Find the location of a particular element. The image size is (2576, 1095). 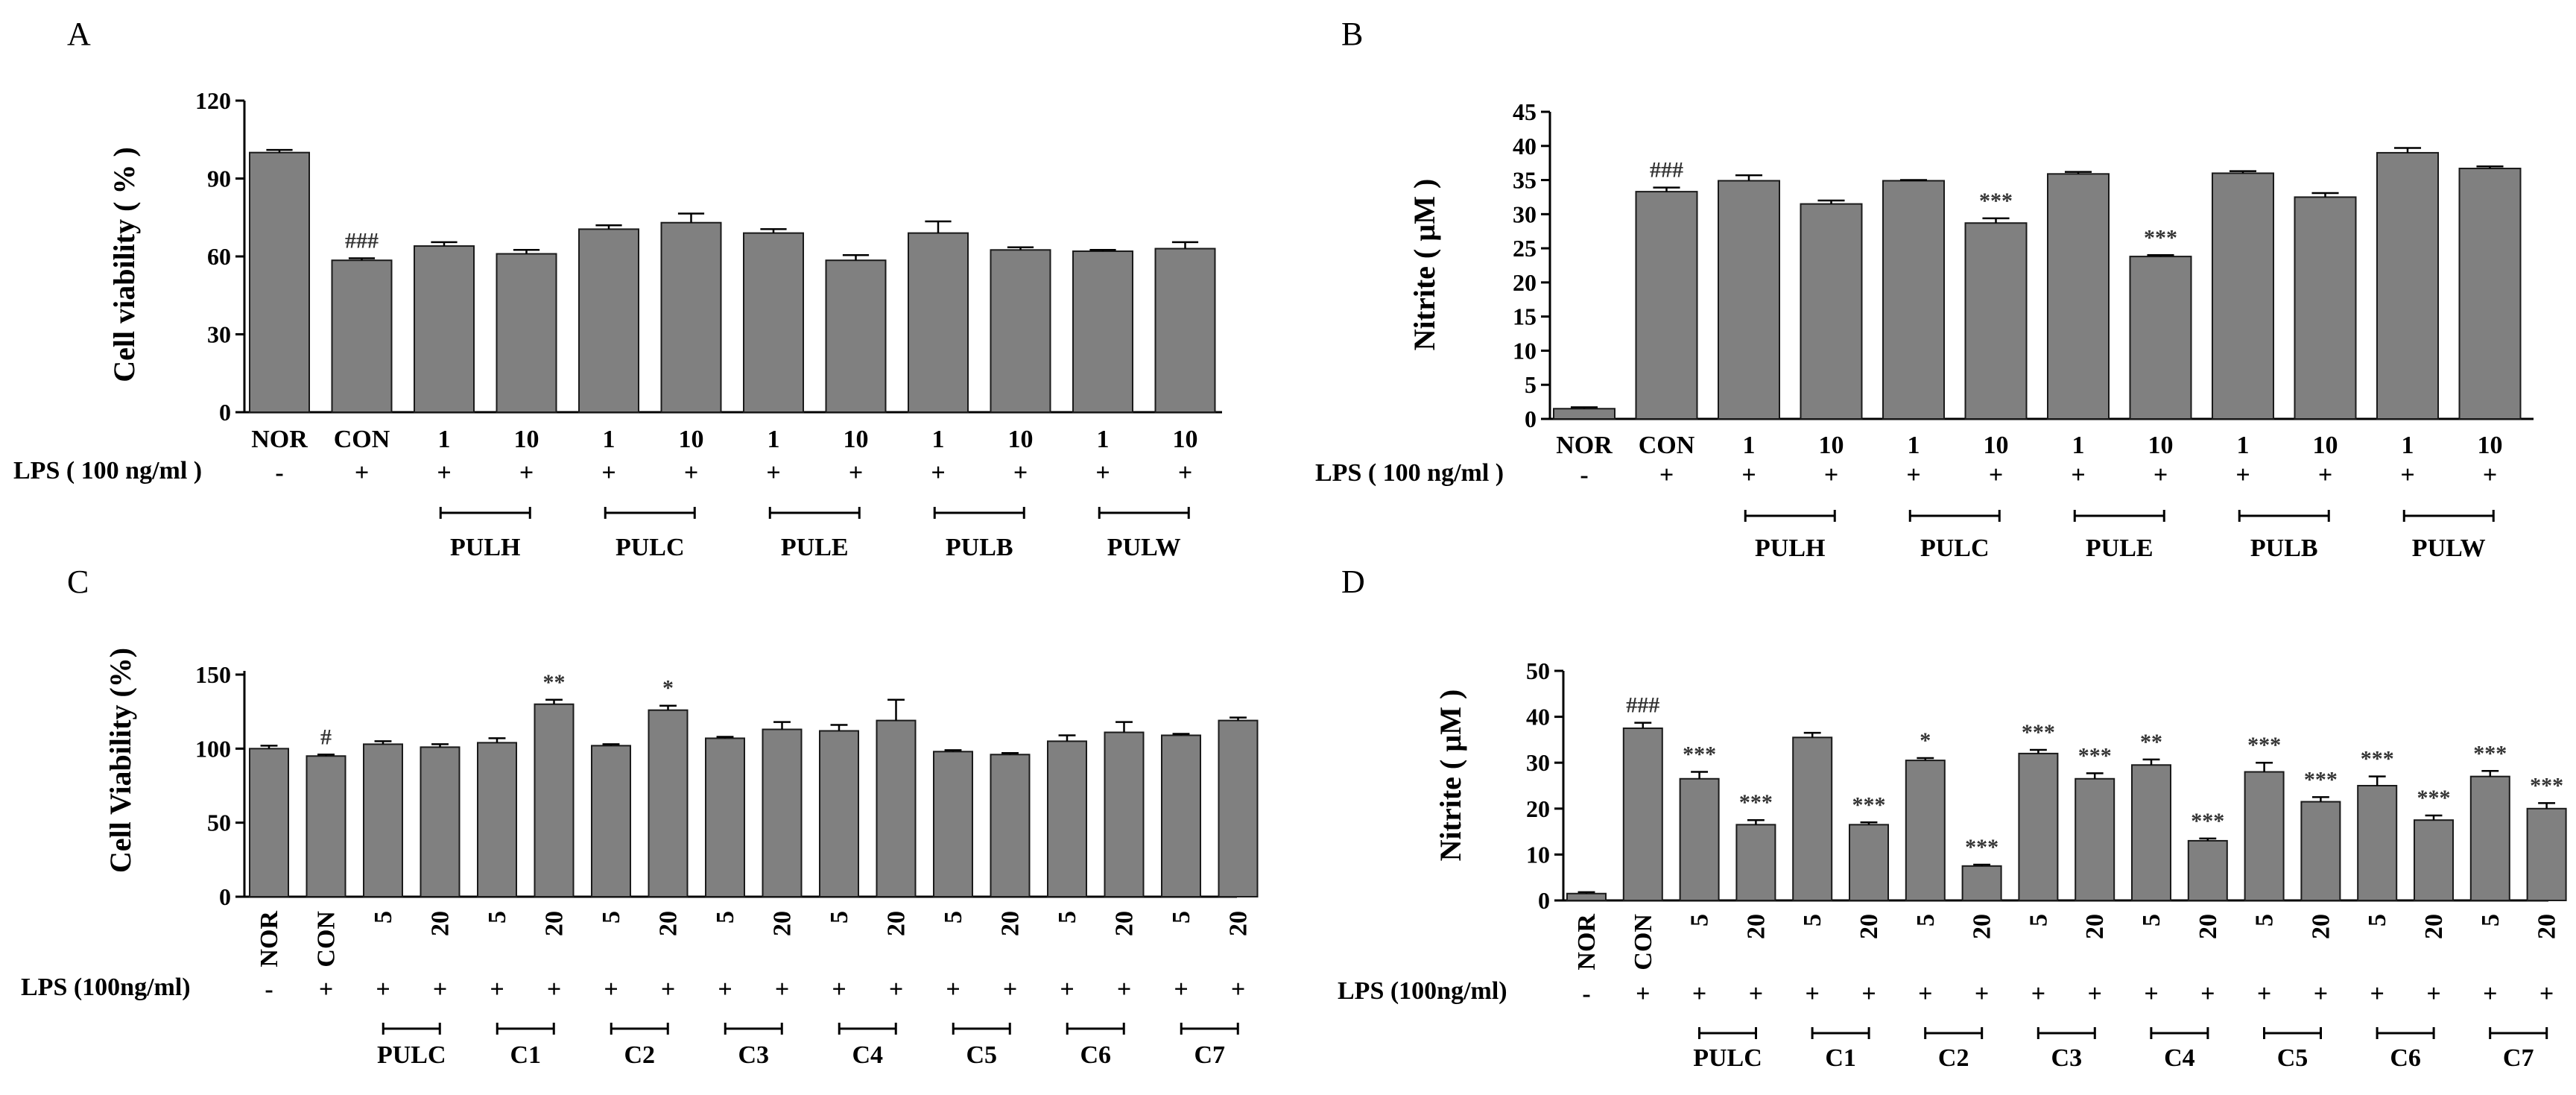

y-tick-label: 30 is located at coordinates (219, 334).